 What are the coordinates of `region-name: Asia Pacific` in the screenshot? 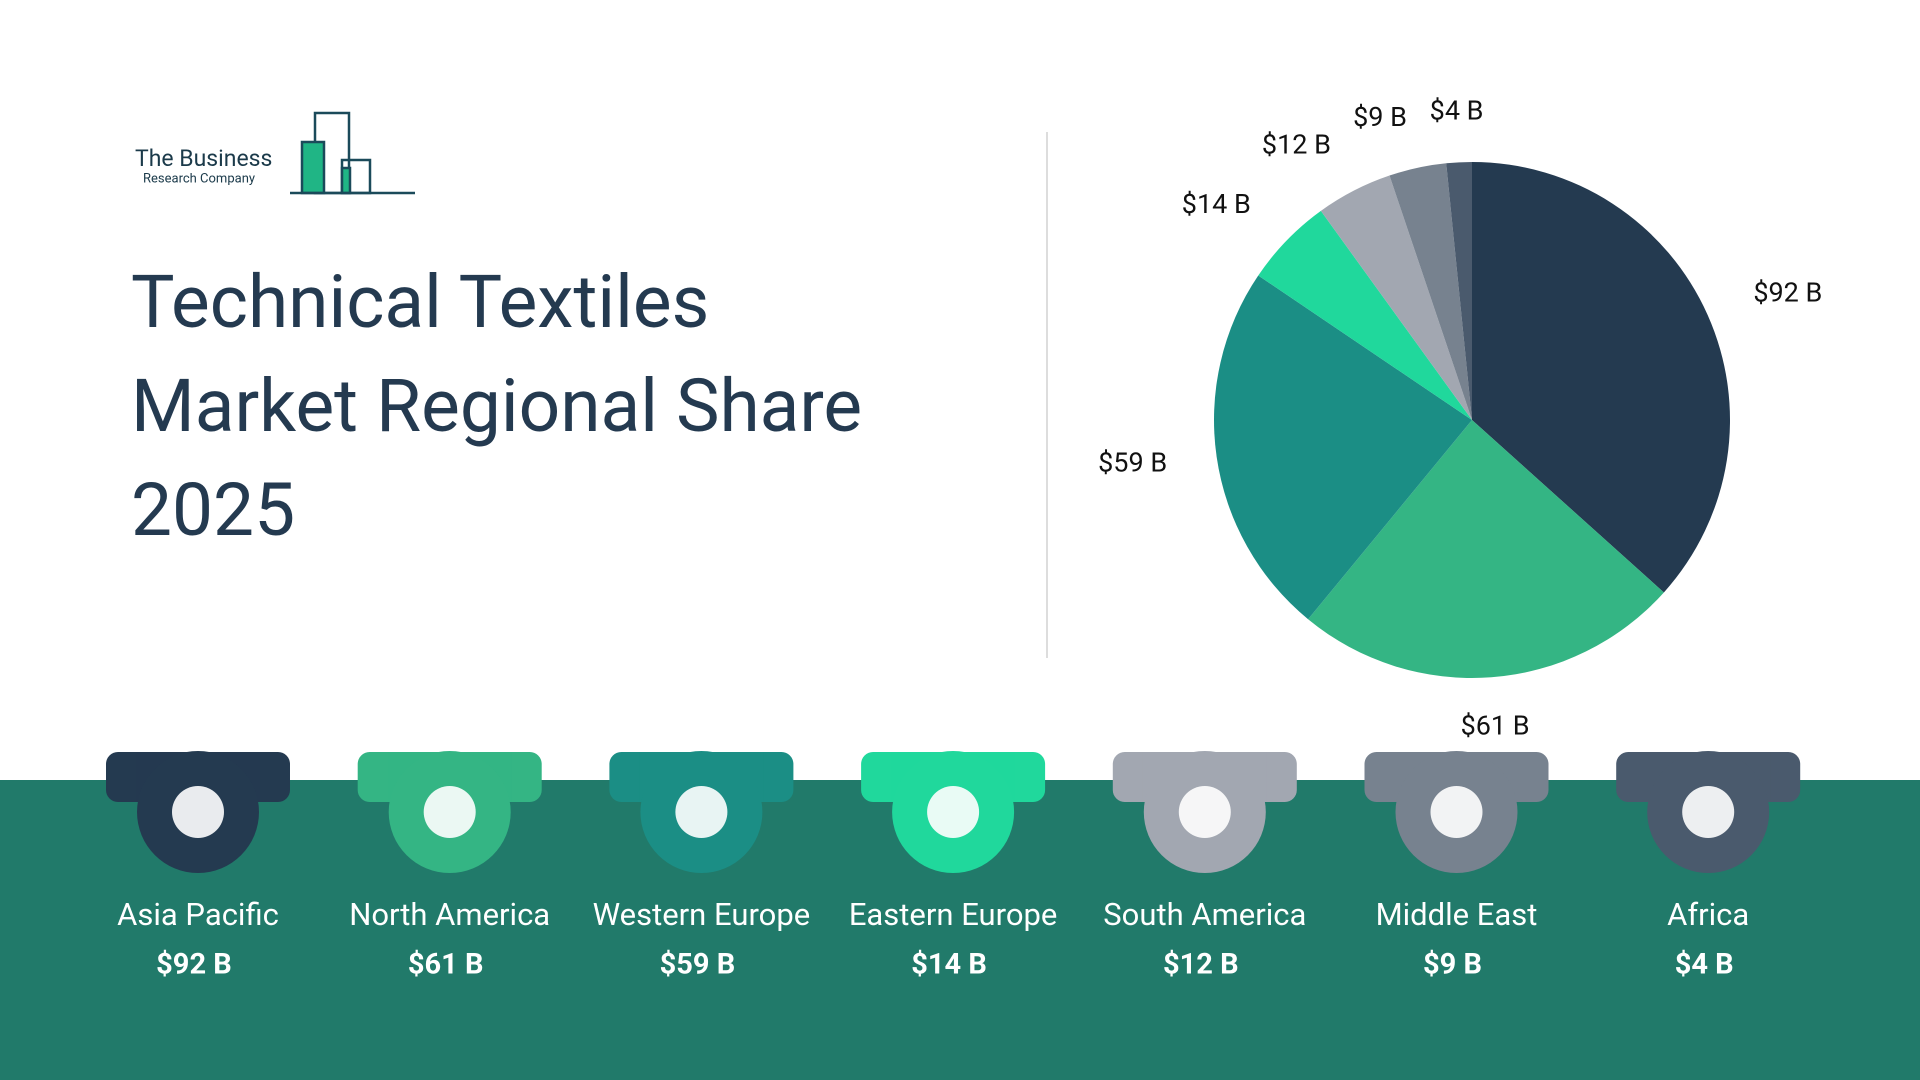 It's located at (198, 914).